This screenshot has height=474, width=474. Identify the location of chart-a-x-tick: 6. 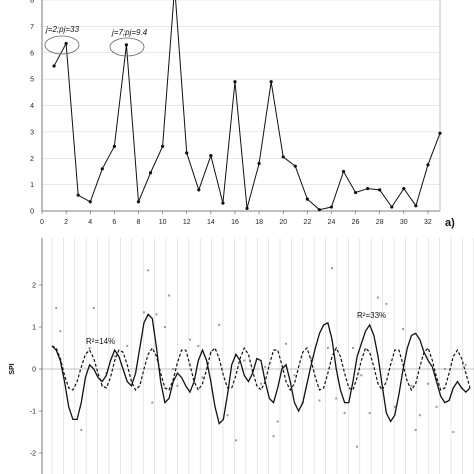
(114, 222).